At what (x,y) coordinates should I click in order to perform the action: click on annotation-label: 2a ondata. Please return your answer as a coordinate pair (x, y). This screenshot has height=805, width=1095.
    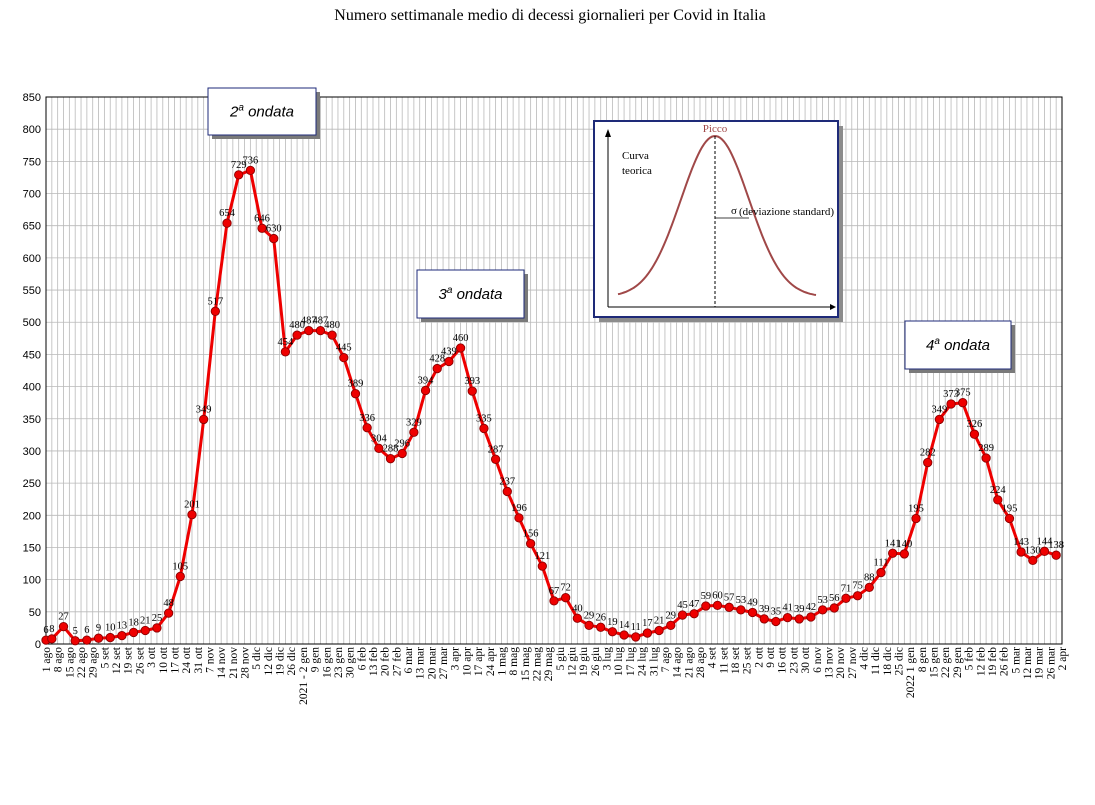
    Looking at the image, I should click on (261, 112).